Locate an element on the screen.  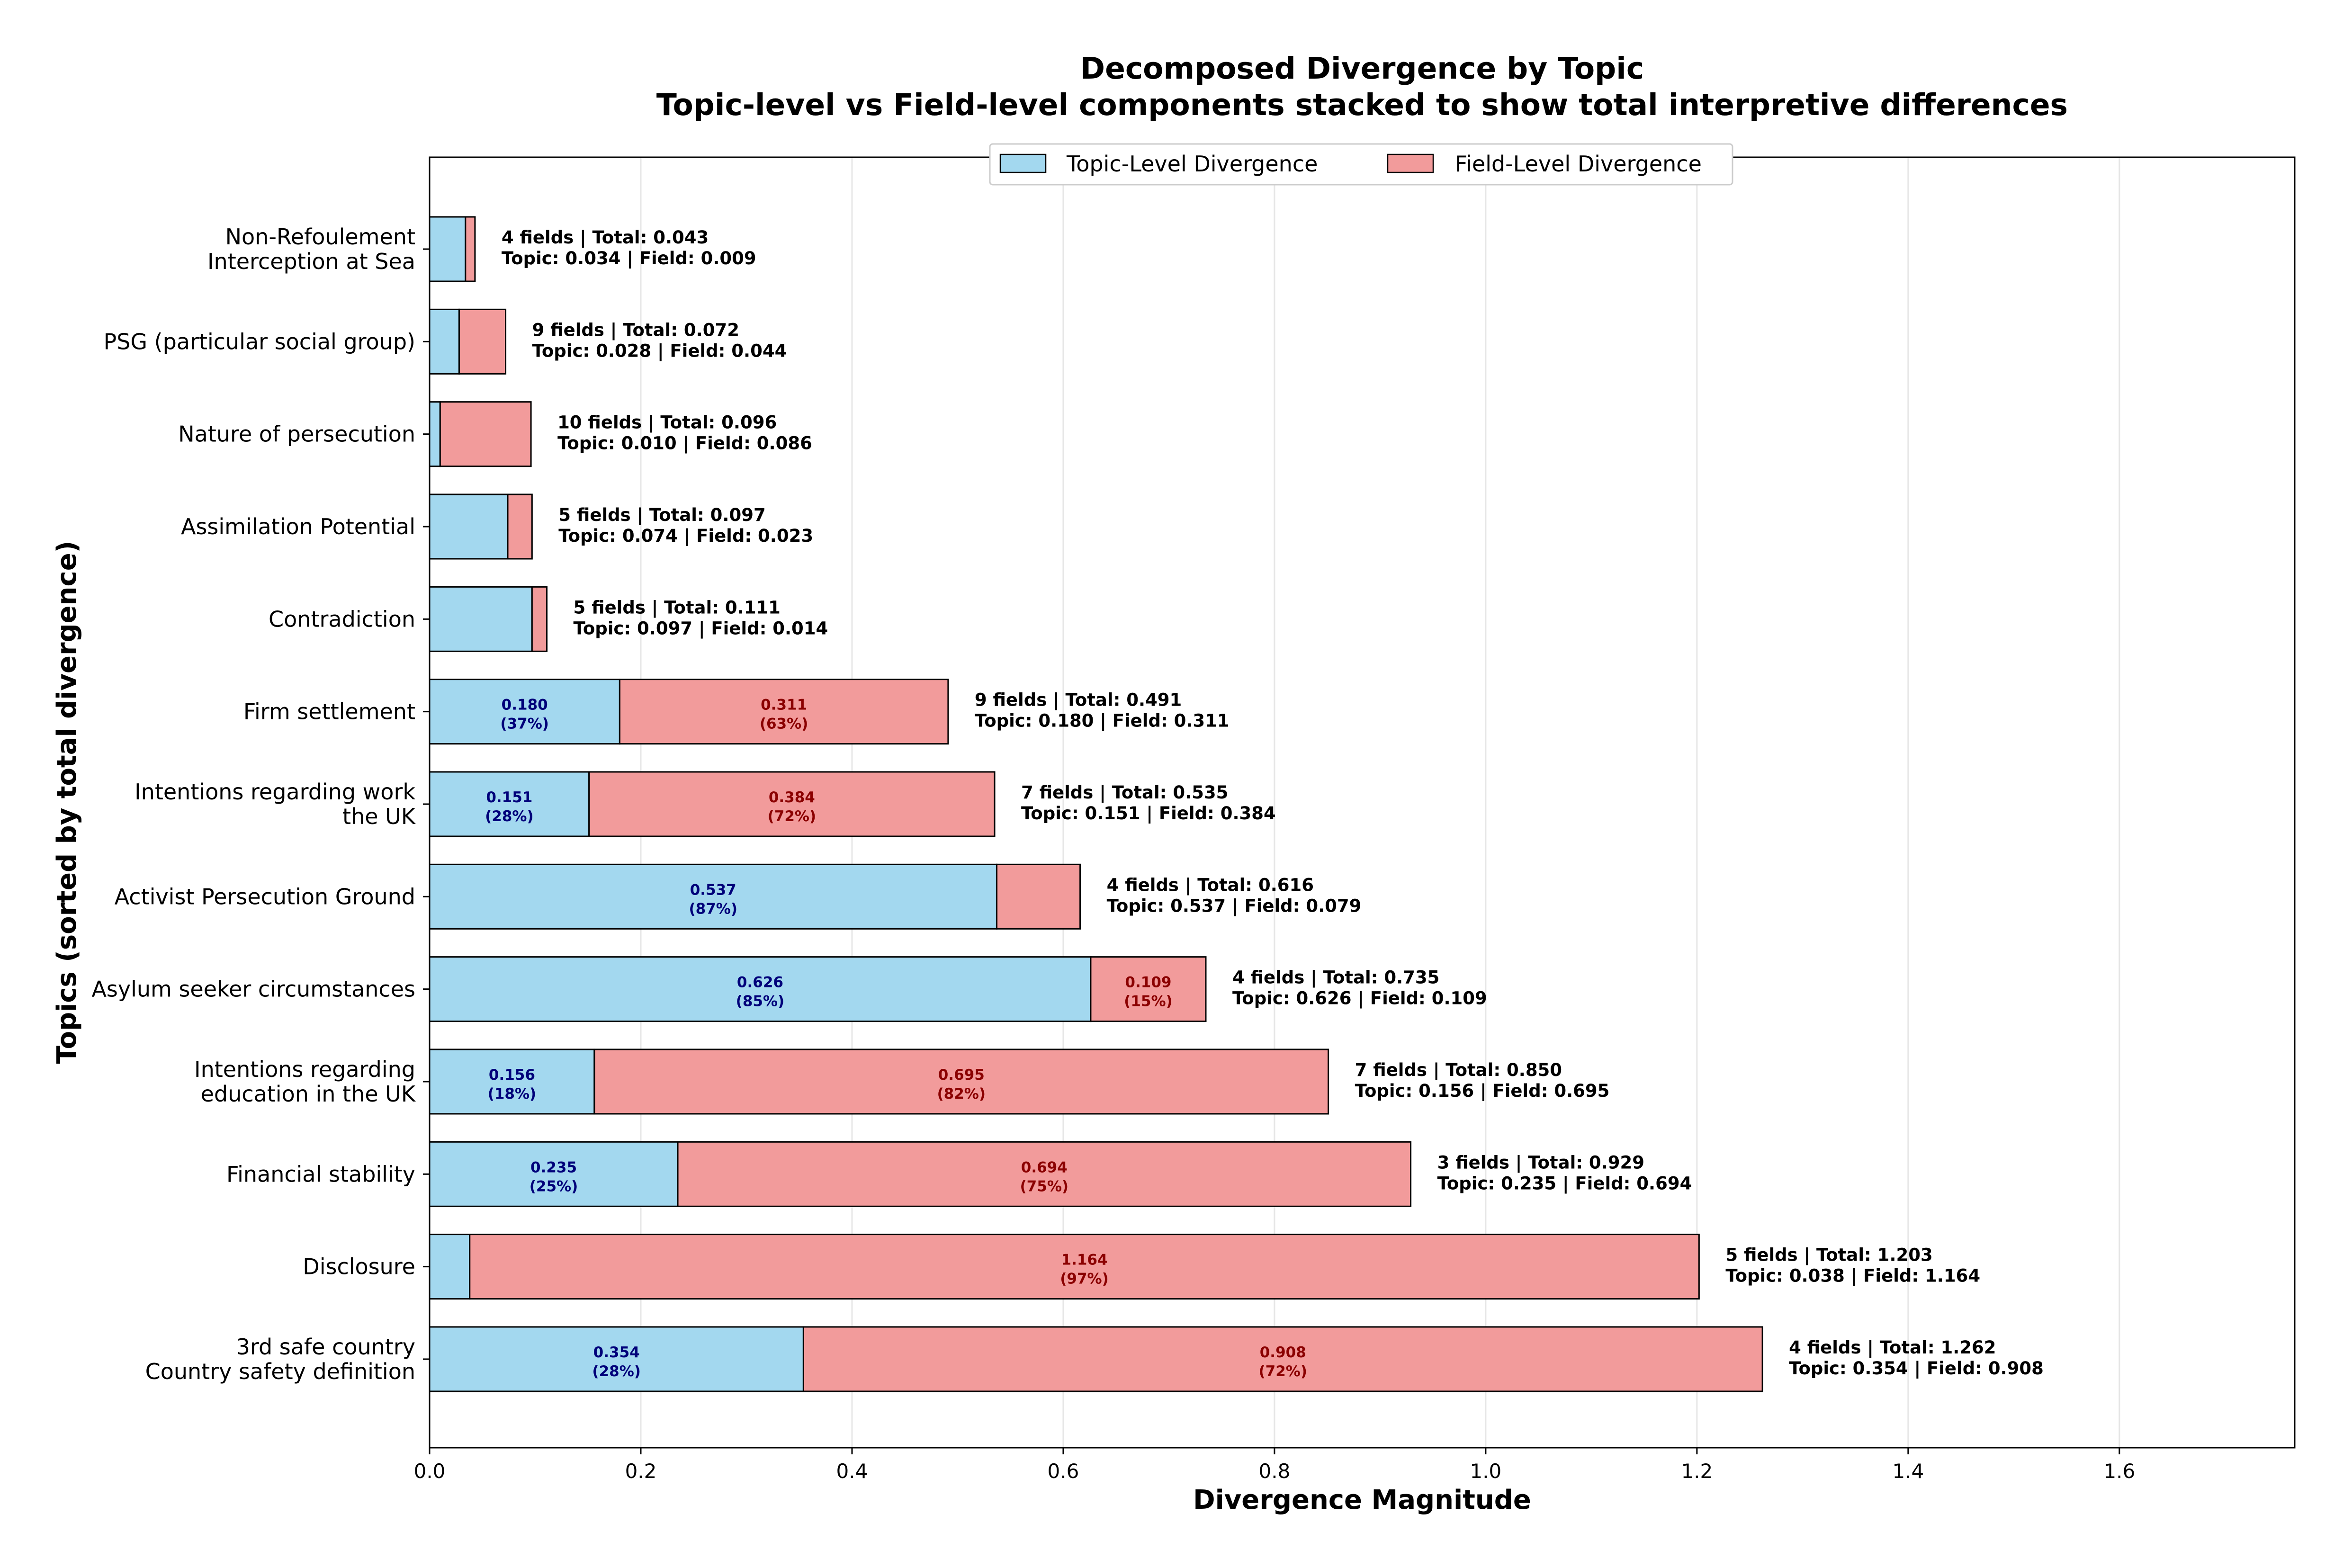
y-tick-label: Intentions regarding work is located at coordinates (275, 792).